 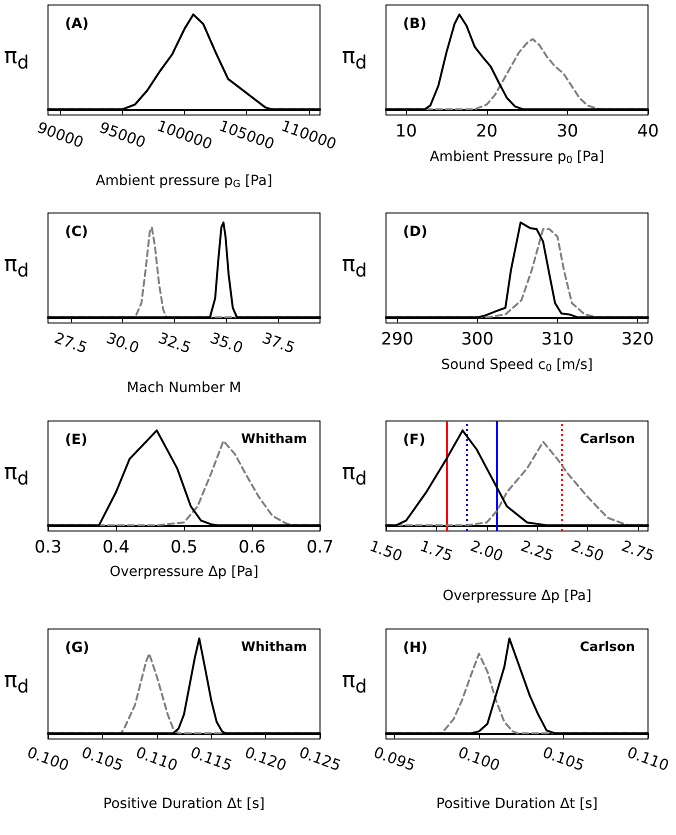 I want to click on x-tick-label: 2.00, so click(x=487, y=551).